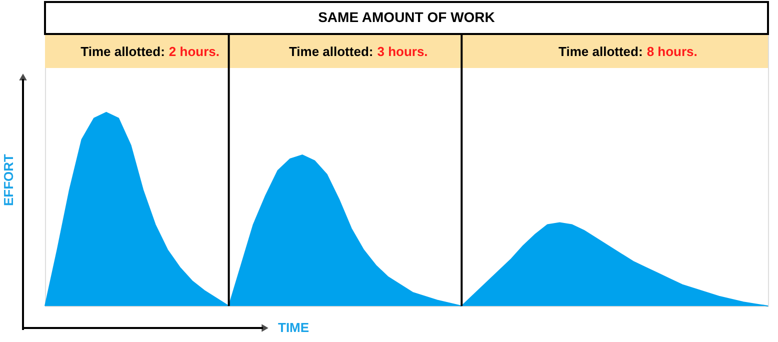 This screenshot has width=778, height=342. Describe the element at coordinates (150, 51) in the screenshot. I see `text: Time allotted: 2 hours.` at that location.